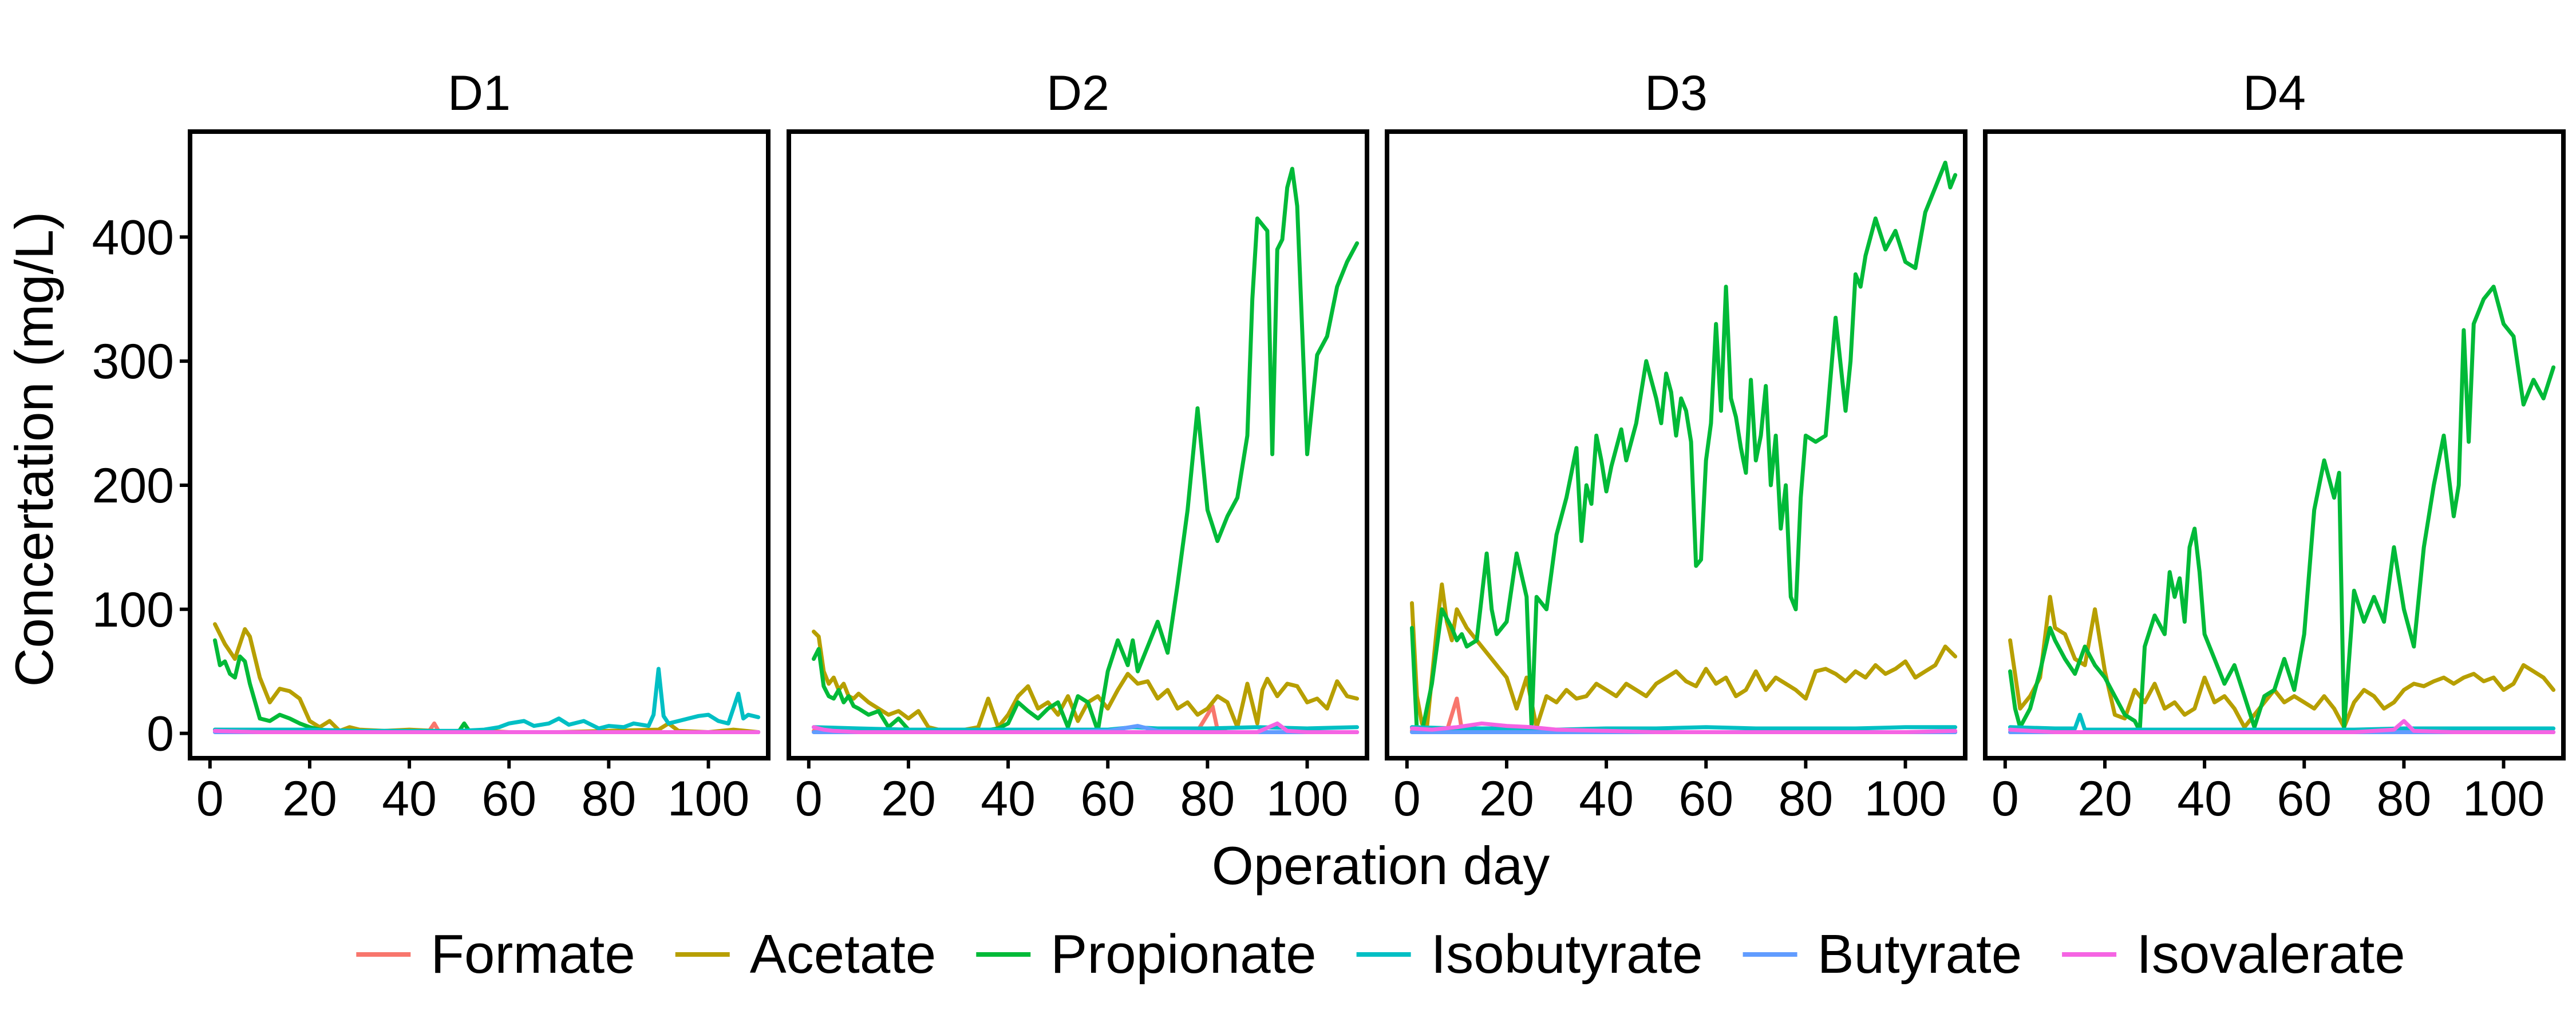  What do you see at coordinates (160, 734) in the screenshot?
I see `y-tick-label: 0` at bounding box center [160, 734].